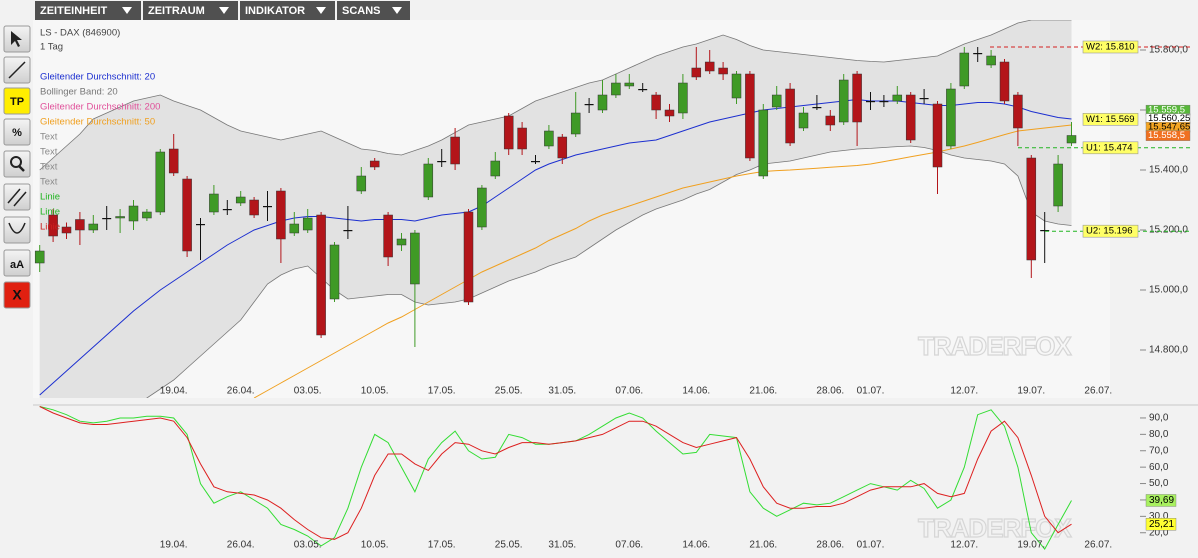  Describe the element at coordinates (830, 391) in the screenshot. I see `x-tick-label: 28.06.` at that location.